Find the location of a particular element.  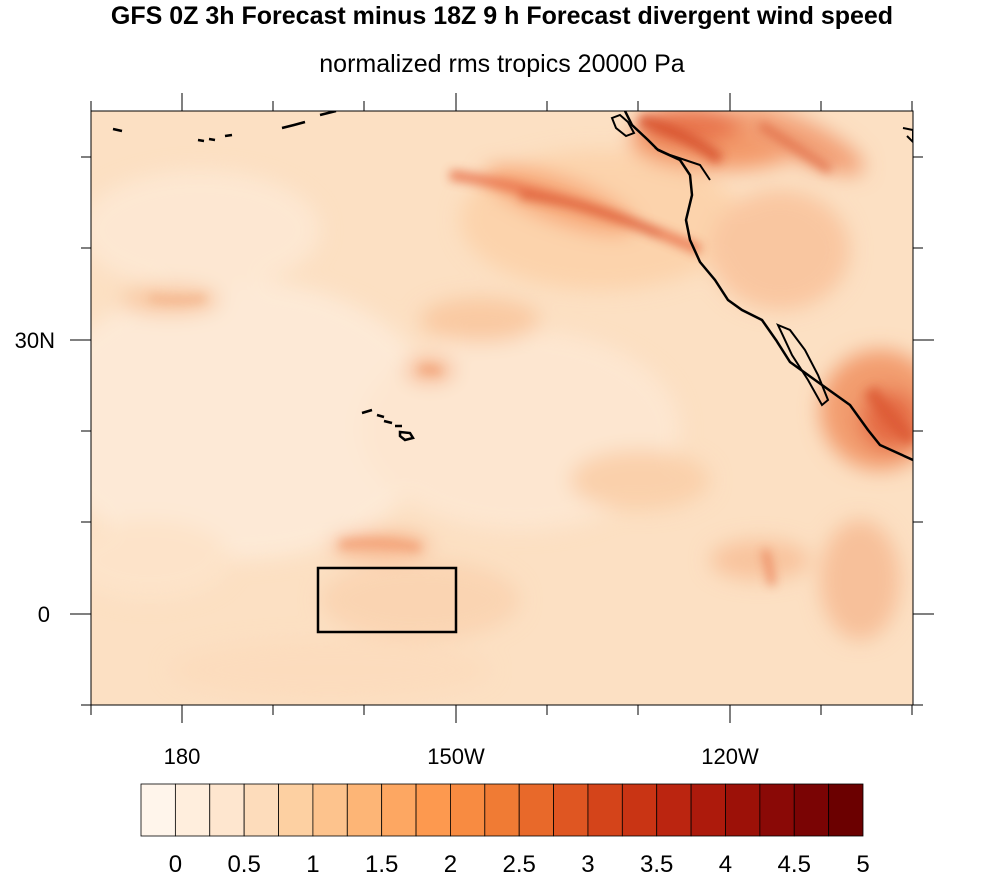

lat-label-30n: 30N is located at coordinates (35, 340).